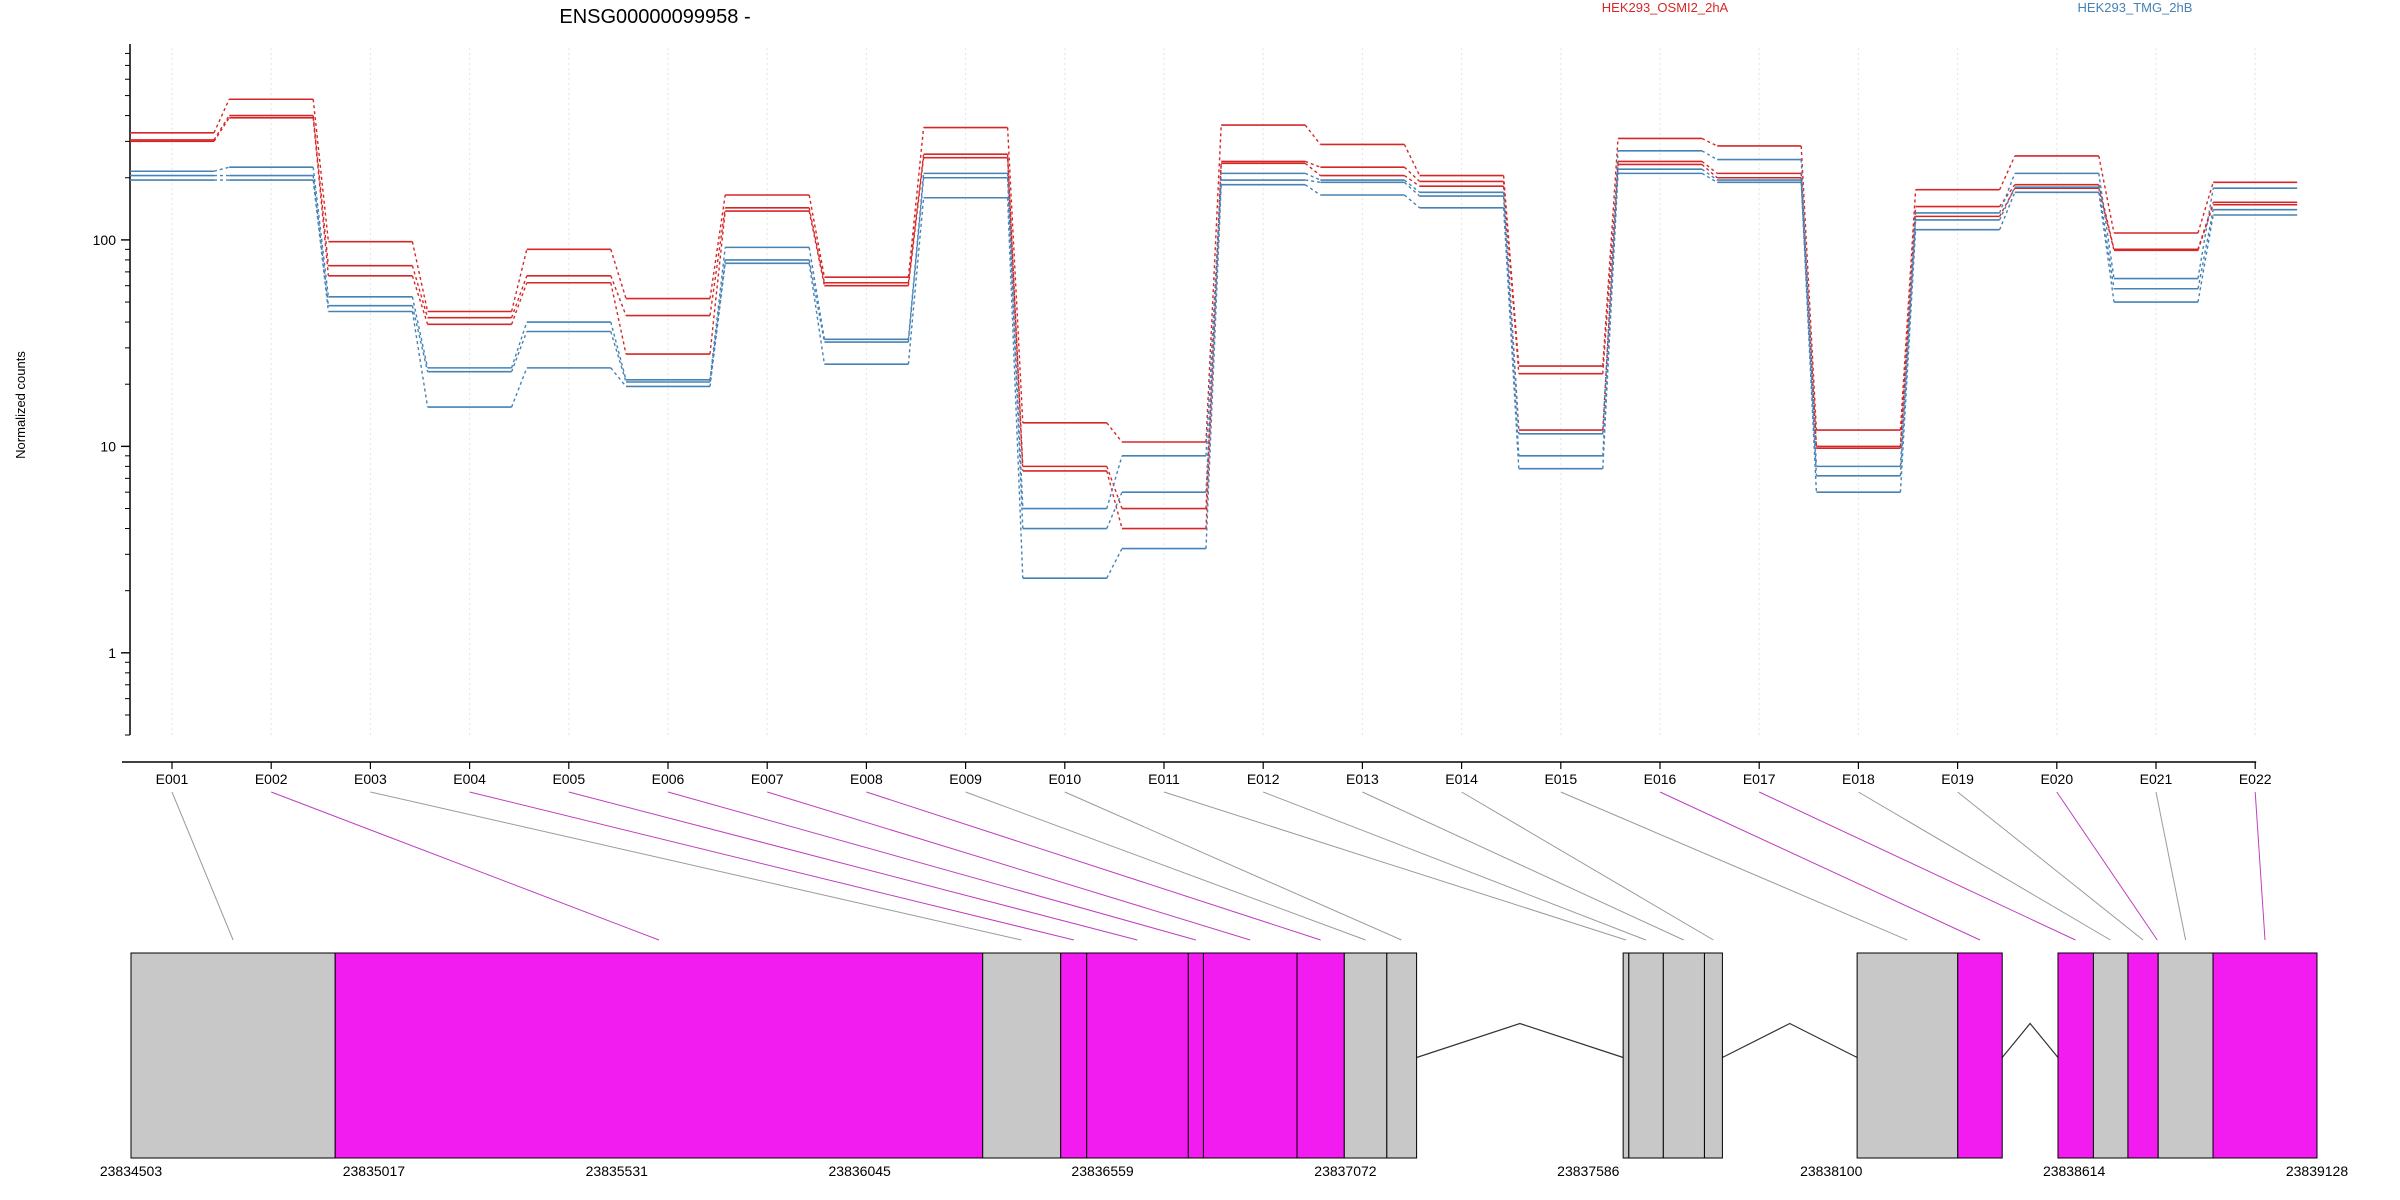 The height and width of the screenshot is (1200, 2400). What do you see at coordinates (20, 405) in the screenshot?
I see `y-axis-label: Normalized counts` at bounding box center [20, 405].